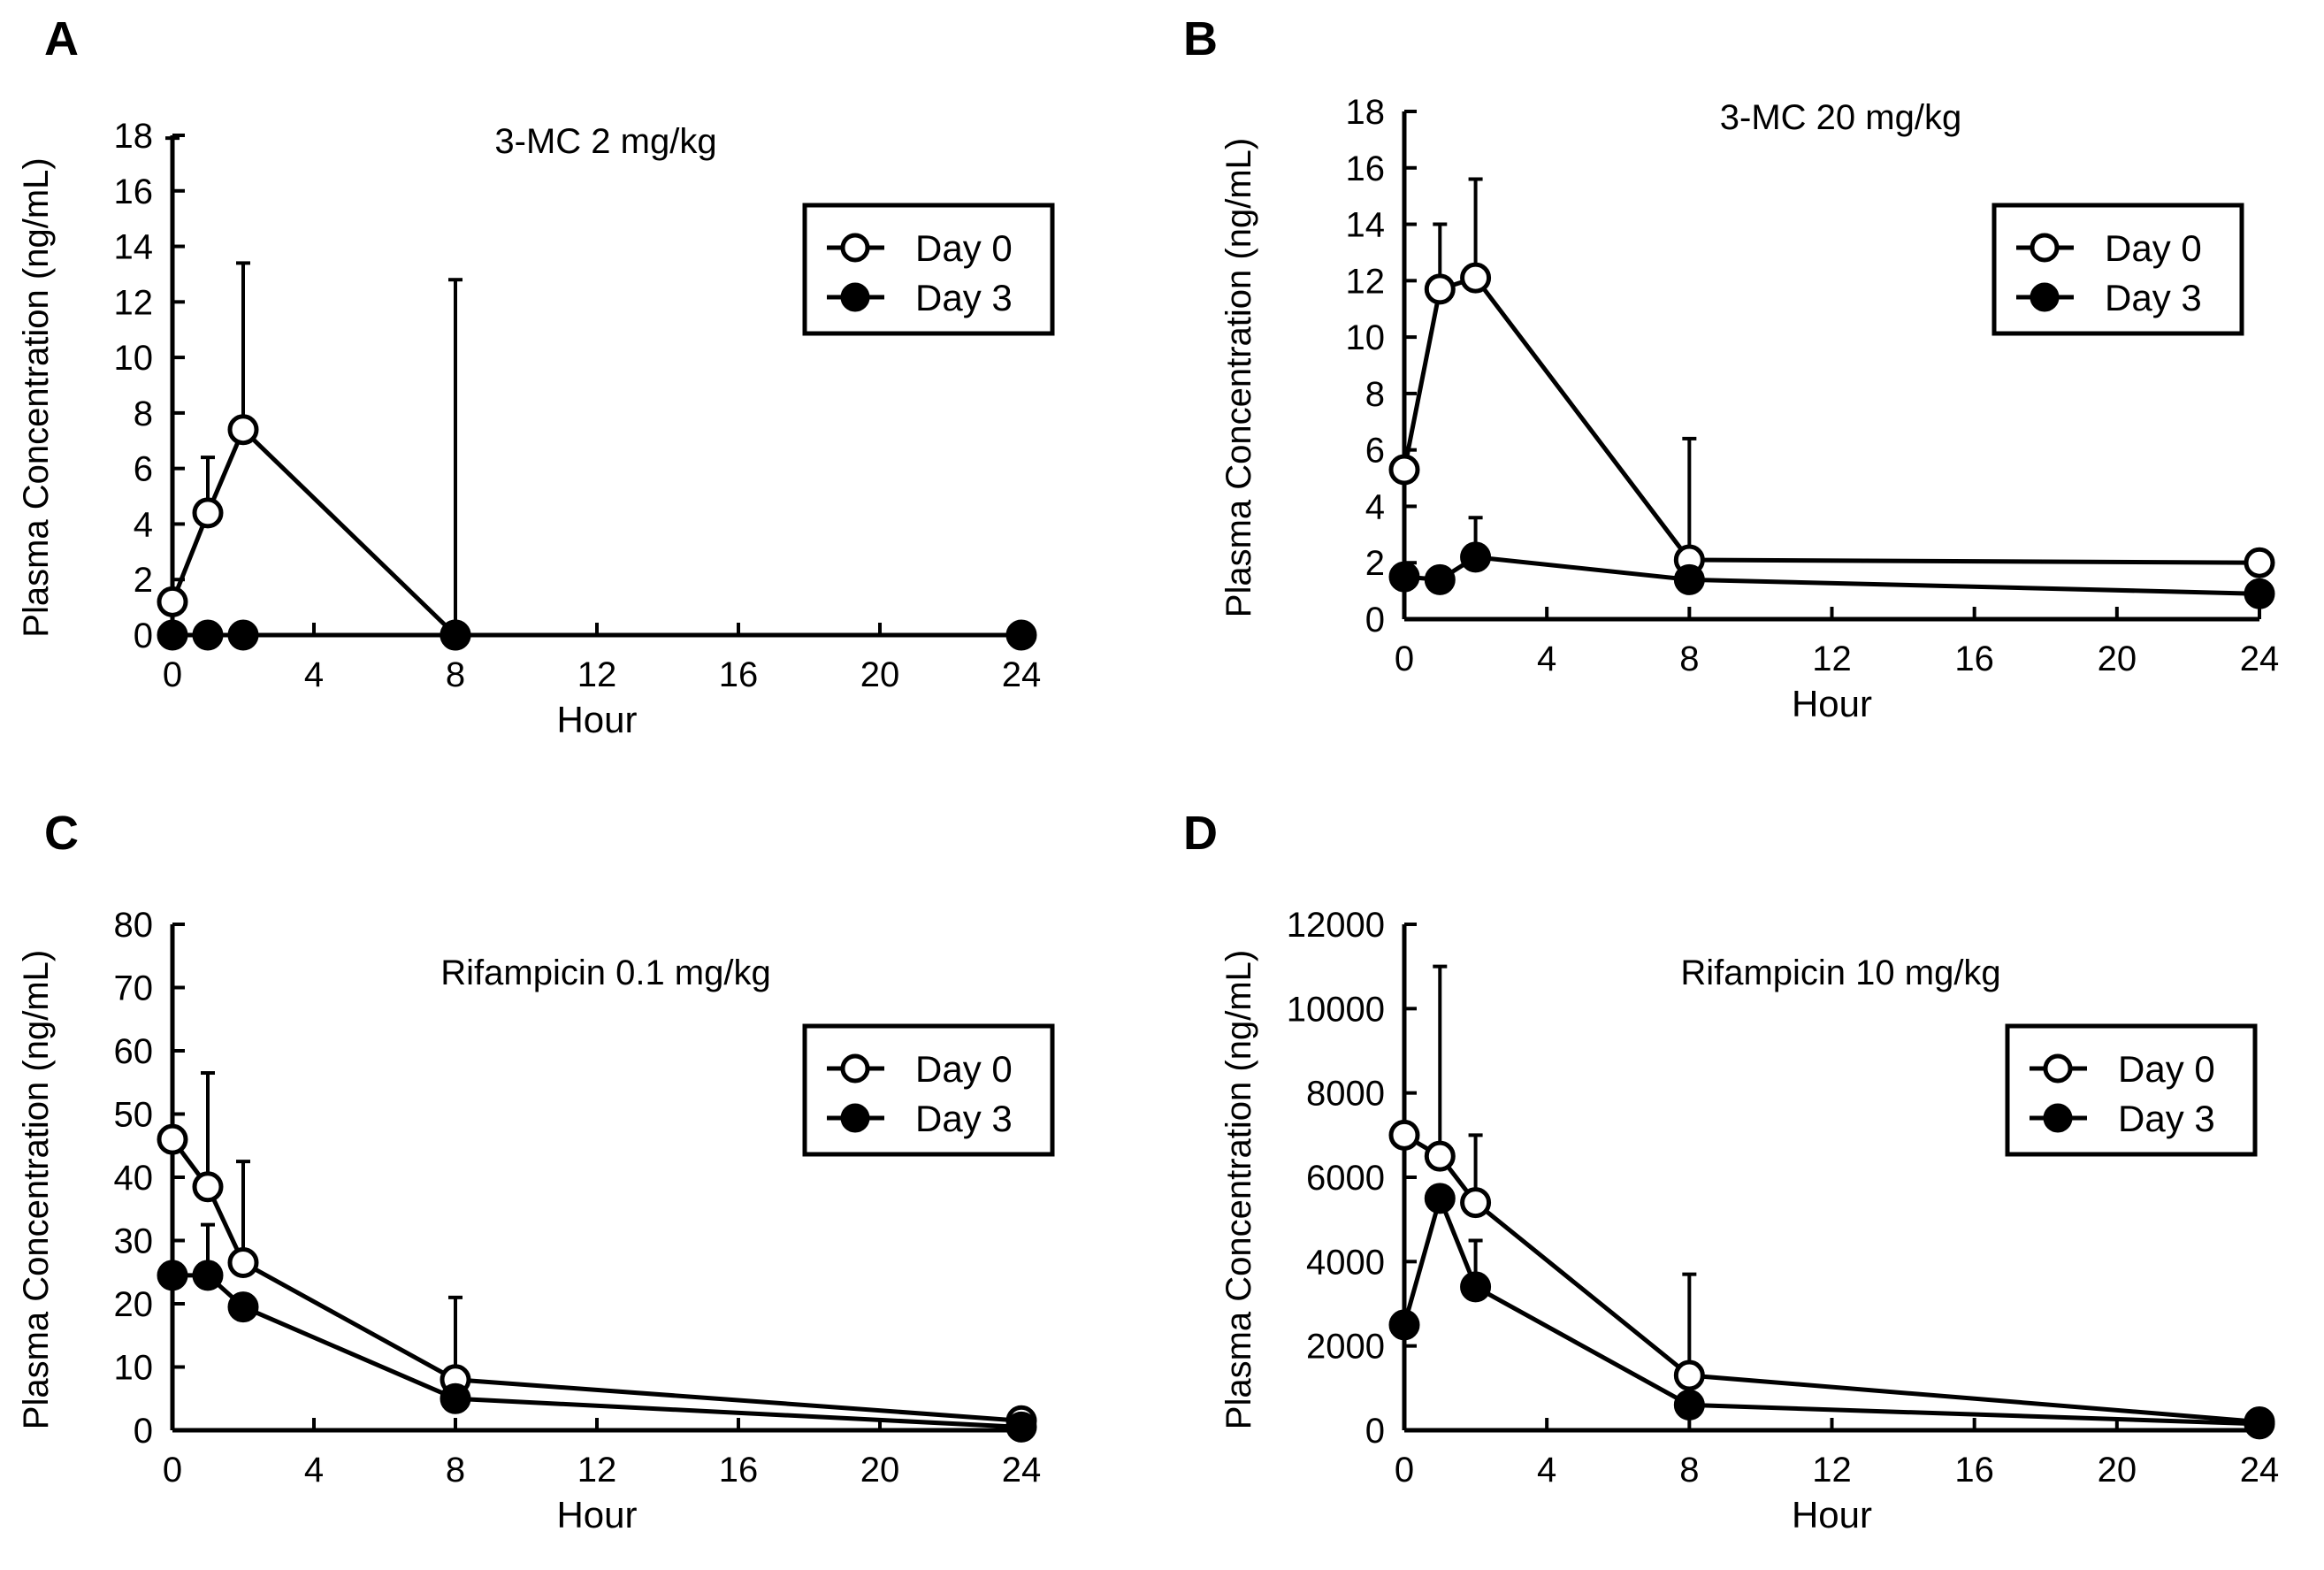 Image resolution: width=2324 pixels, height=1570 pixels. Describe the element at coordinates (1375, 563) in the screenshot. I see `y-tick-label: 2` at that location.